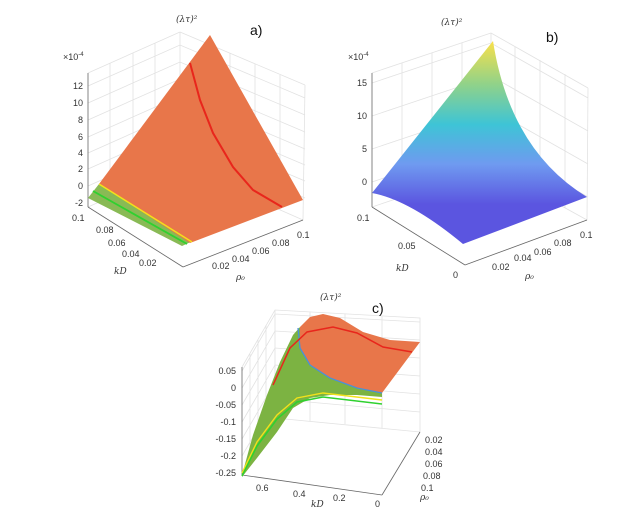 Image resolution: width=620 pixels, height=519 pixels. I want to click on panel-label-b: b), so click(552, 37).